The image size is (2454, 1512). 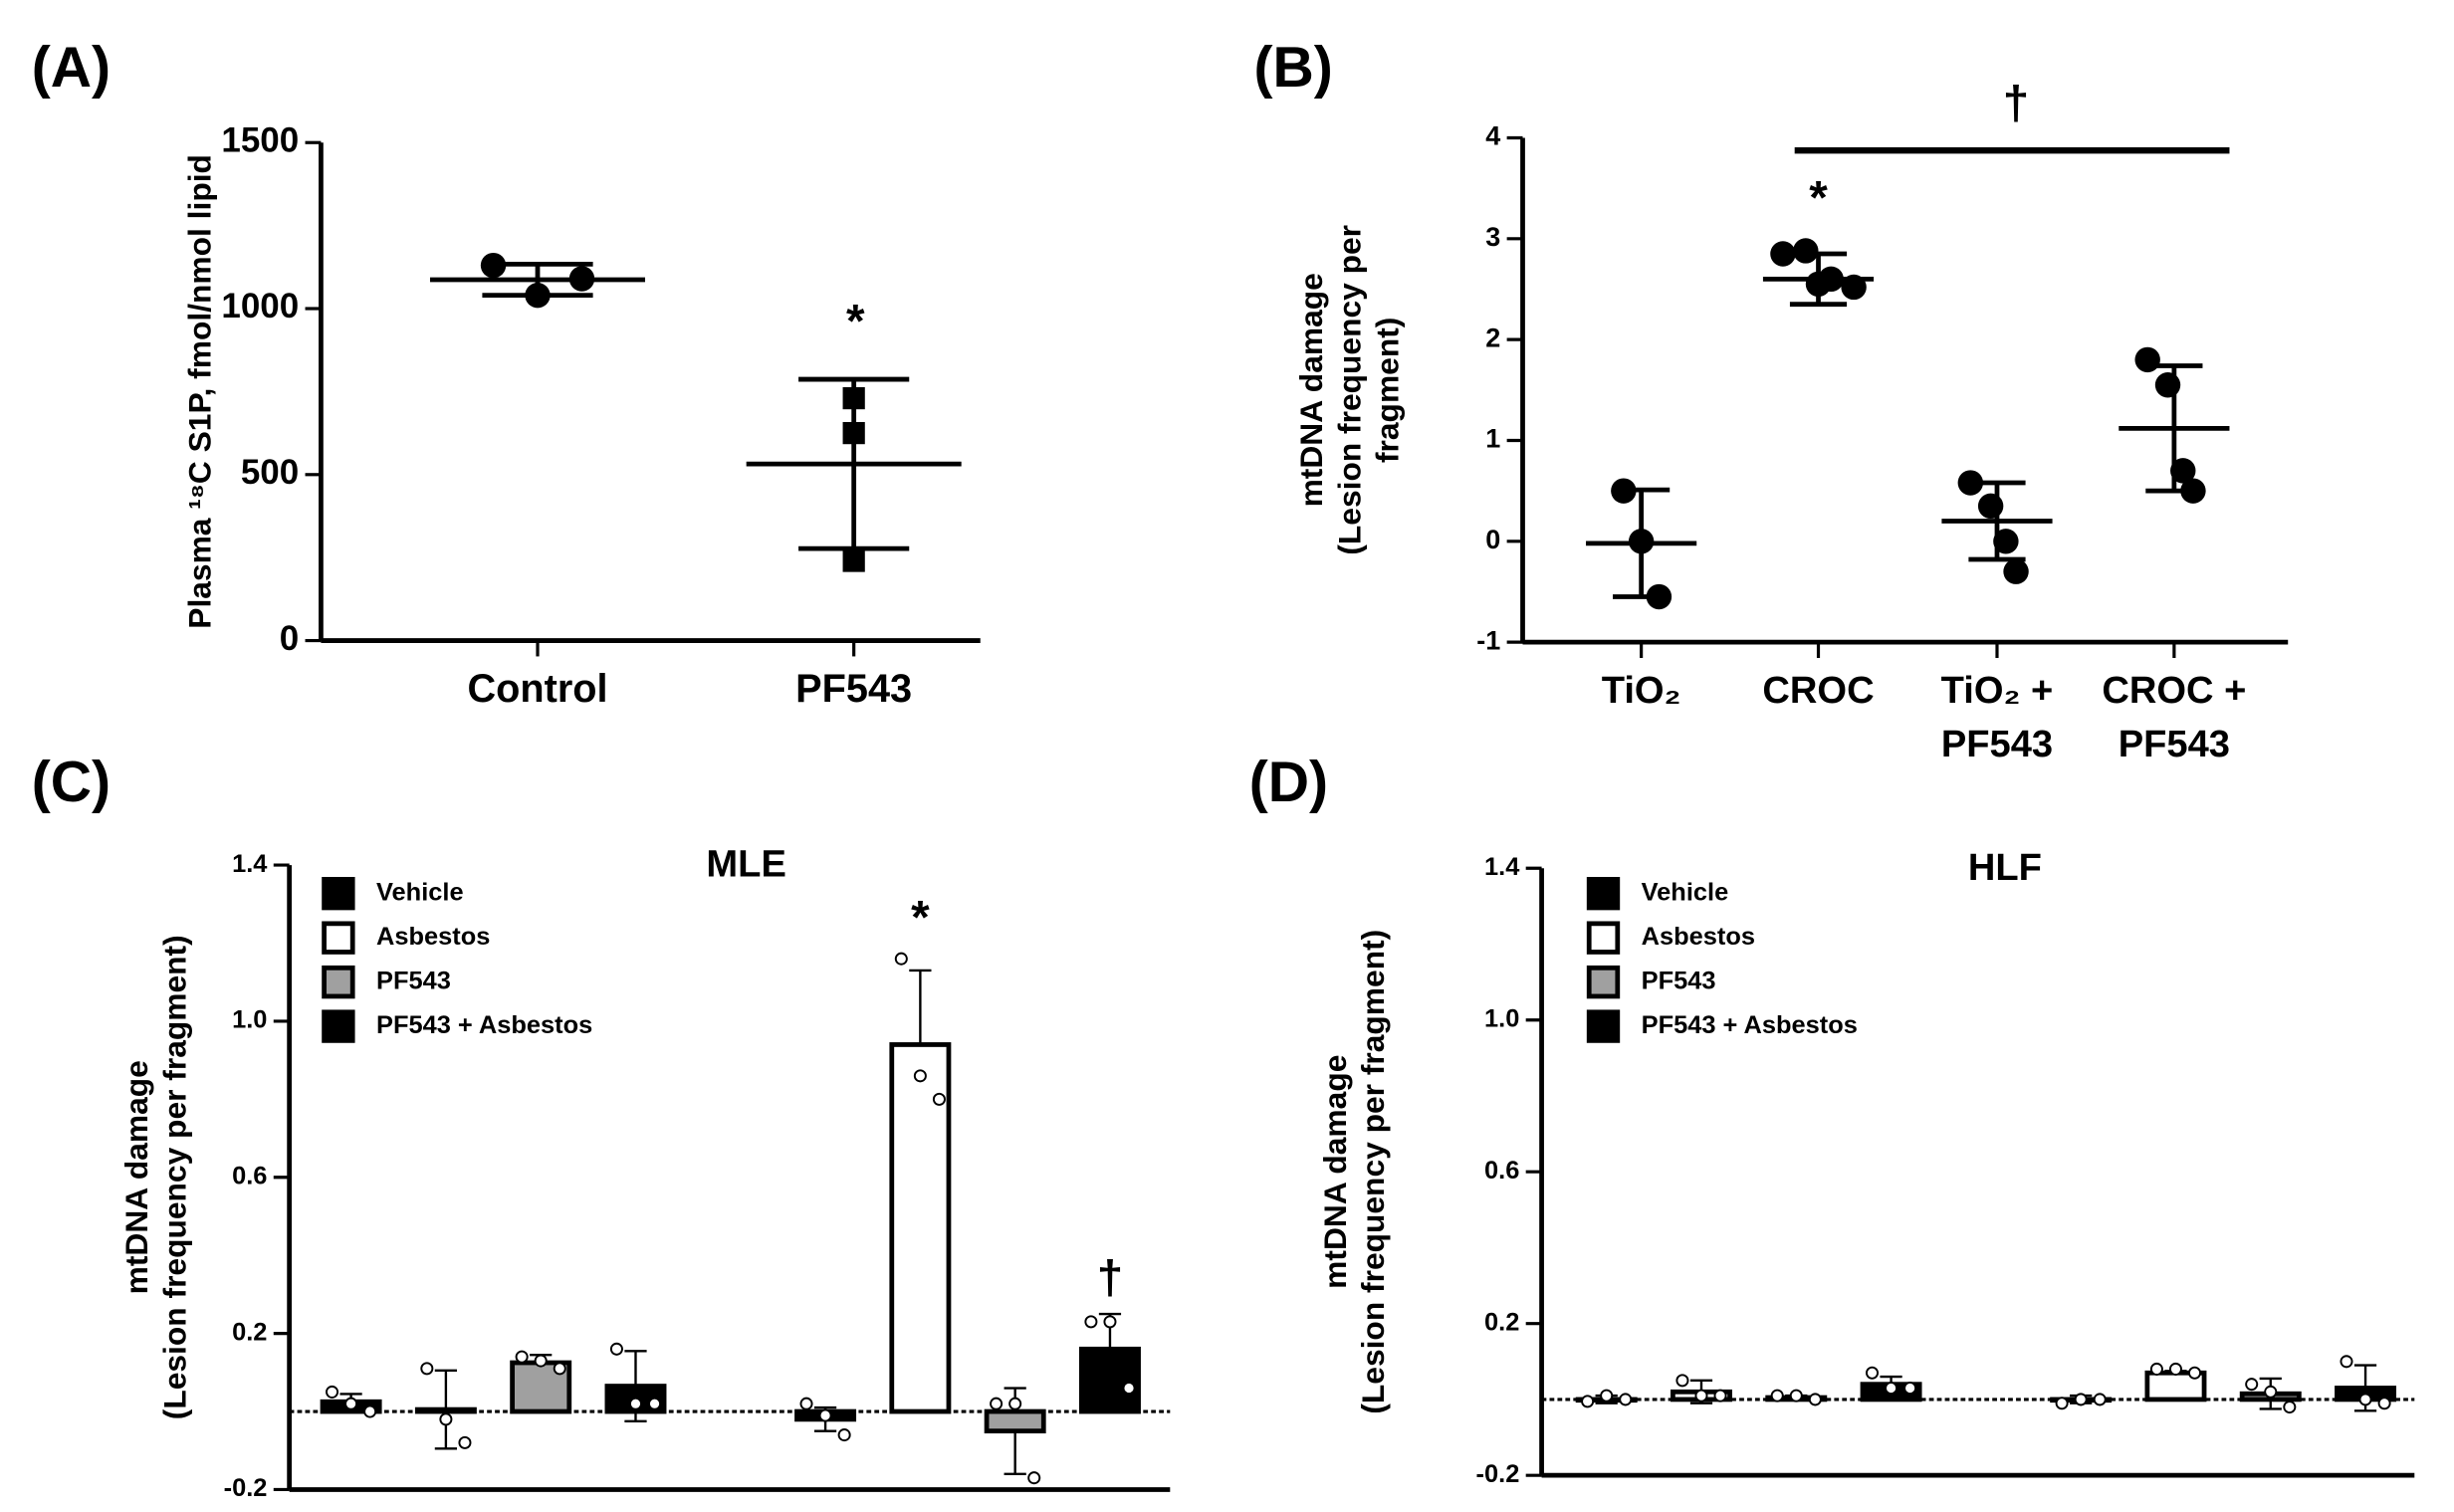 I want to click on x-tick-label: TiO₂ +, so click(x=1997, y=691).